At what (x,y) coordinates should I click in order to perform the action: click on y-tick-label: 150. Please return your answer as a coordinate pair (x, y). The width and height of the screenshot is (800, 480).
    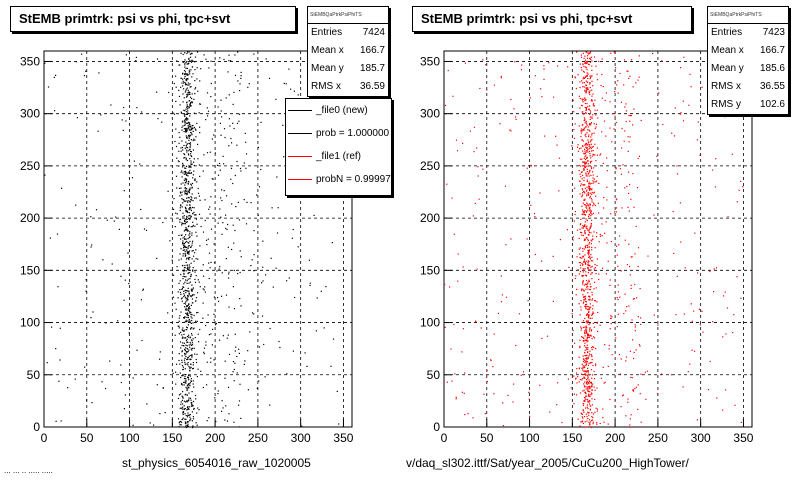
    Looking at the image, I should click on (30, 270).